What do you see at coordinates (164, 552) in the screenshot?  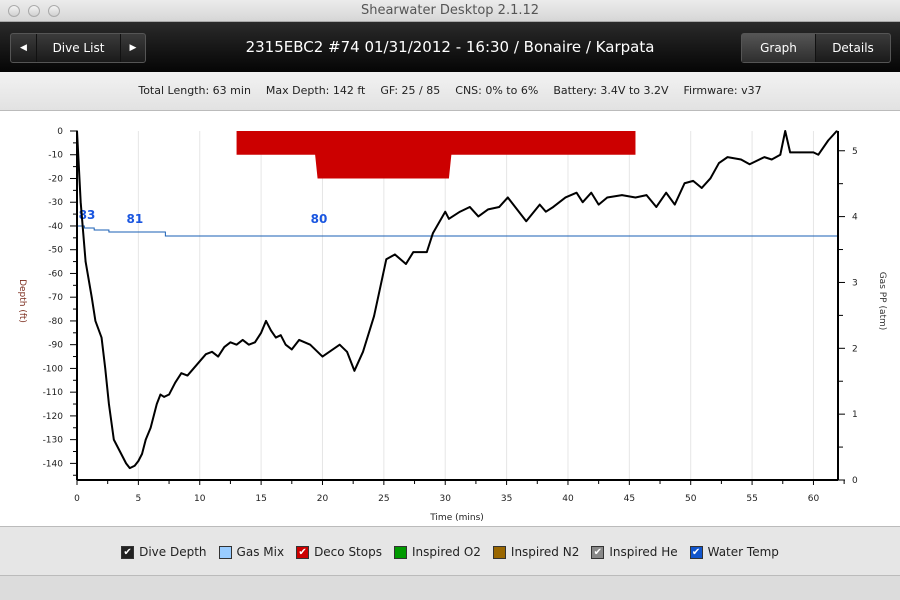 I see `legend-item: ✔ Dive Depth` at bounding box center [164, 552].